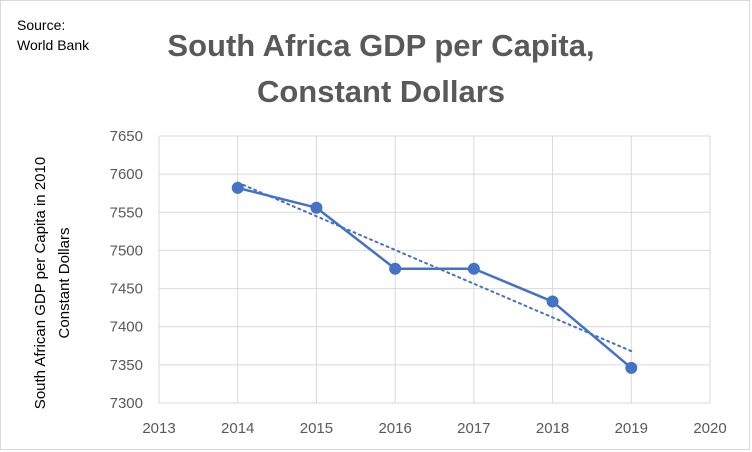 This screenshot has width=752, height=452. What do you see at coordinates (53, 35) in the screenshot?
I see `source-note: Source: World Bank` at bounding box center [53, 35].